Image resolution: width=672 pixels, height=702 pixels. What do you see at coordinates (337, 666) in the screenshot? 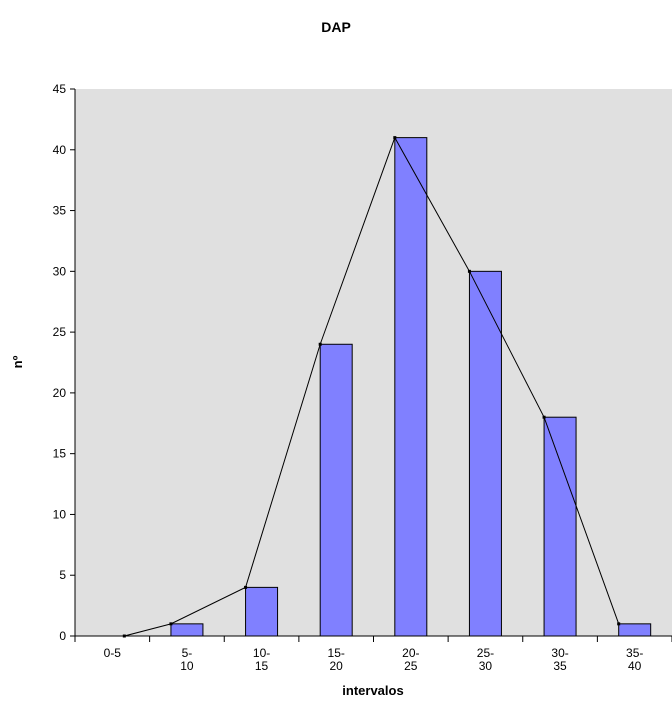
I see `x-tick-label: 20` at bounding box center [337, 666].